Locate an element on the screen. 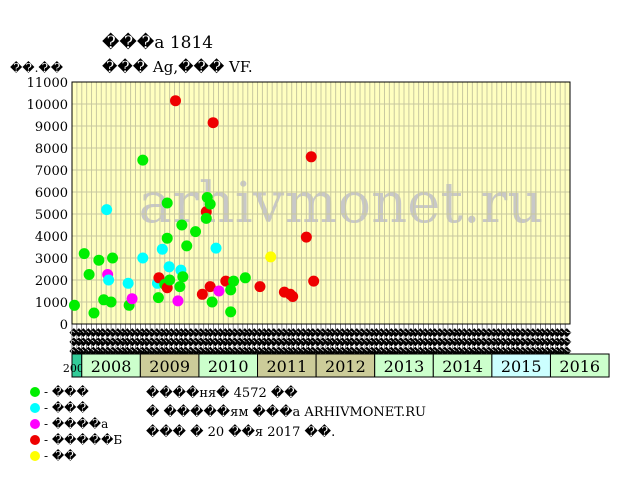  year-band is located at coordinates (579, 365).